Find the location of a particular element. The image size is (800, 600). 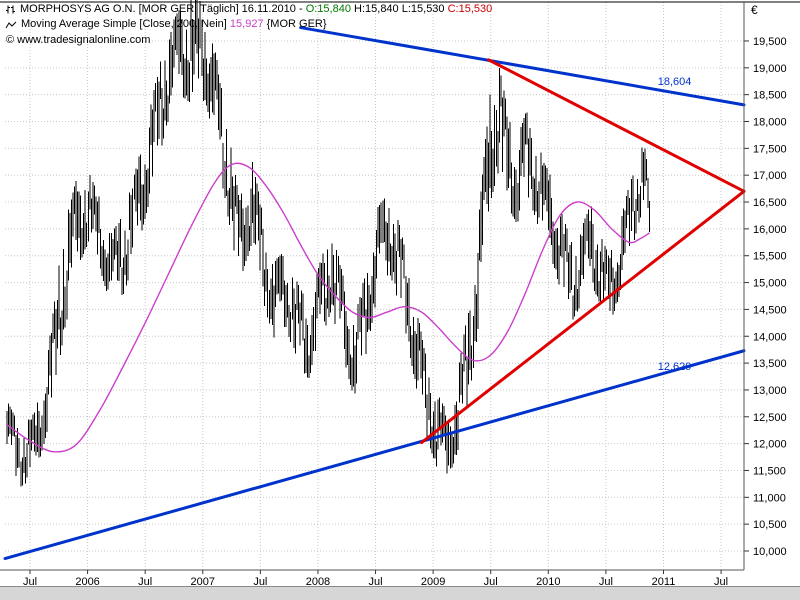

x-axis-tick-label: 2010 is located at coordinates (548, 582).